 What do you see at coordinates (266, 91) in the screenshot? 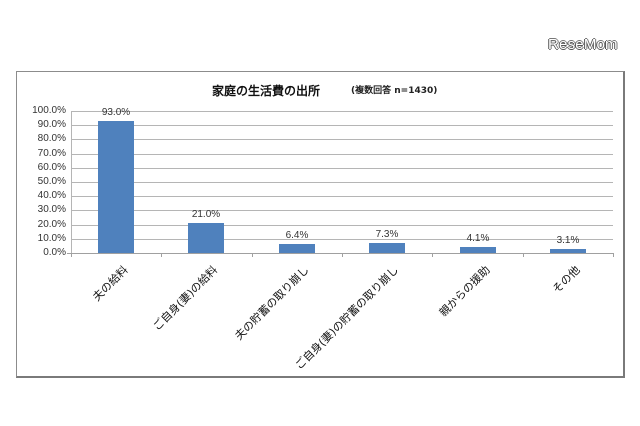
I see `chart-title: 家庭の生活費の出所` at bounding box center [266, 91].